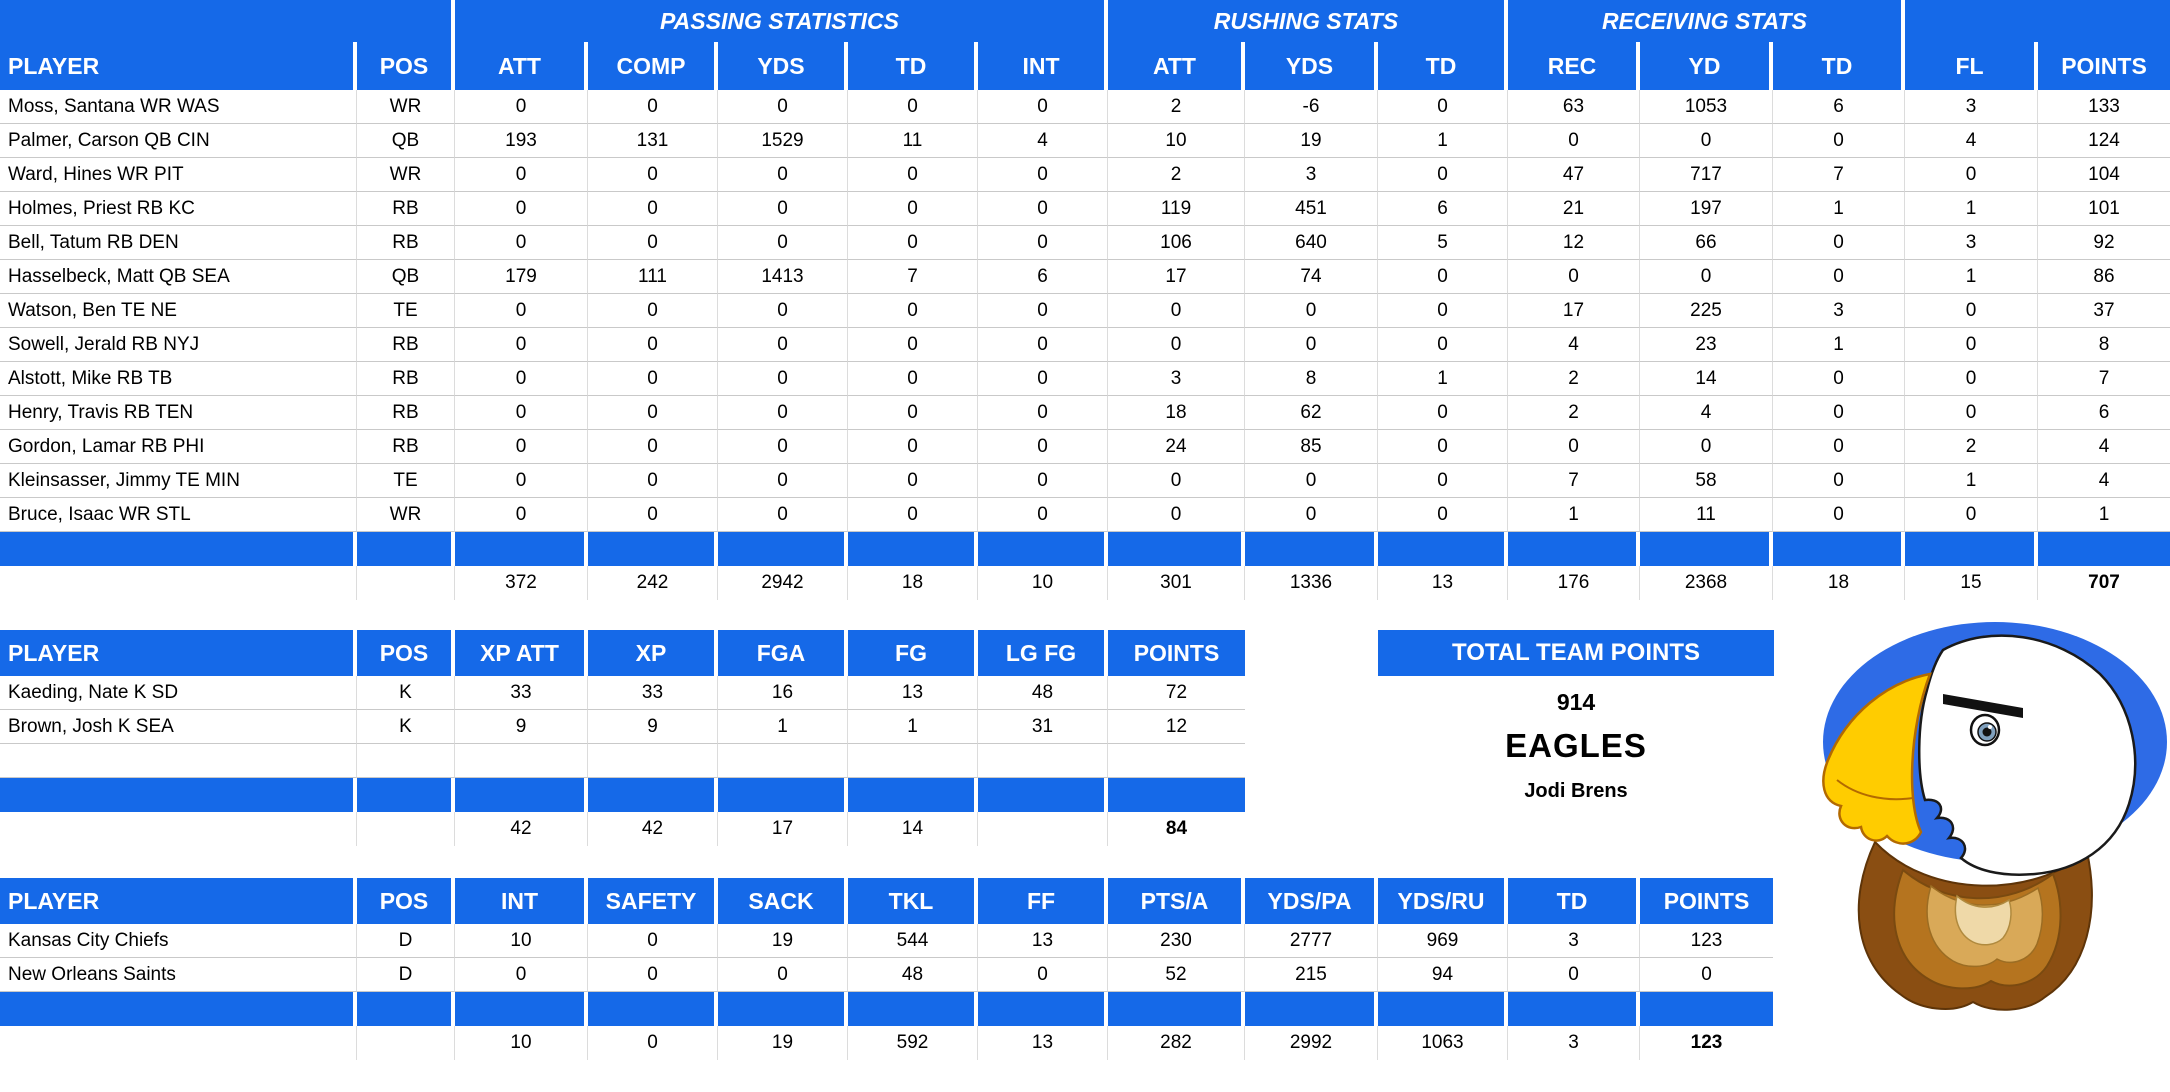 This screenshot has height=1092, width=2170. What do you see at coordinates (783, 901) in the screenshot?
I see `column-header: SACK` at bounding box center [783, 901].